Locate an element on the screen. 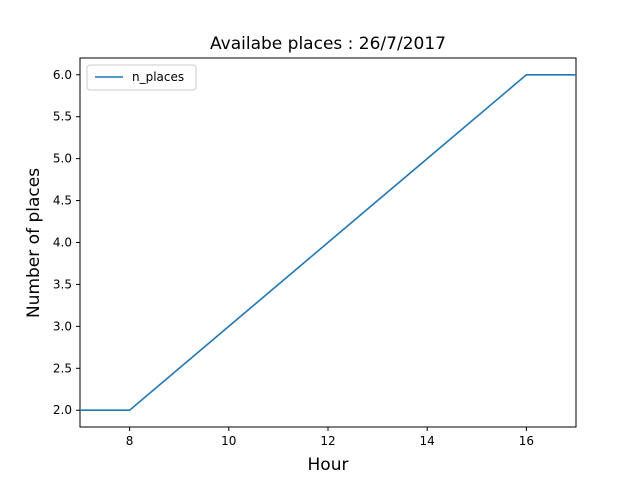  y-tick-label: 2.0 is located at coordinates (62, 410).